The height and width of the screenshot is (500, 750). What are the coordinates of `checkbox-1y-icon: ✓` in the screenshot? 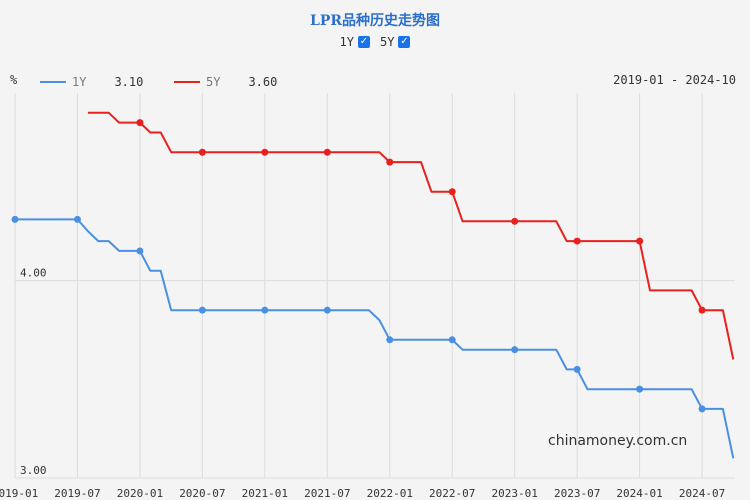 It's located at (364, 42).